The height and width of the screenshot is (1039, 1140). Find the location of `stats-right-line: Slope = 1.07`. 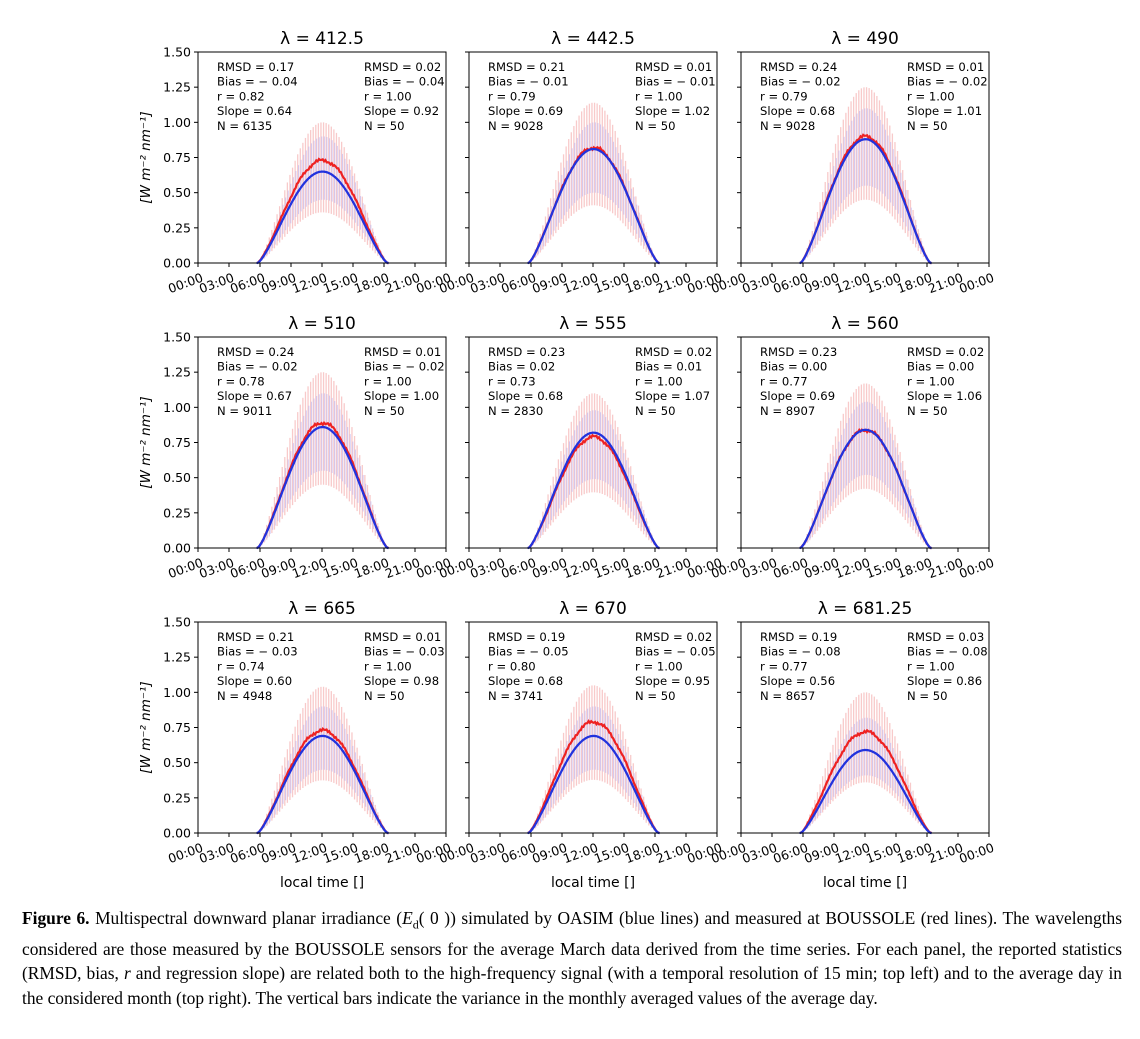

stats-right-line: Slope = 1.07 is located at coordinates (672, 396).